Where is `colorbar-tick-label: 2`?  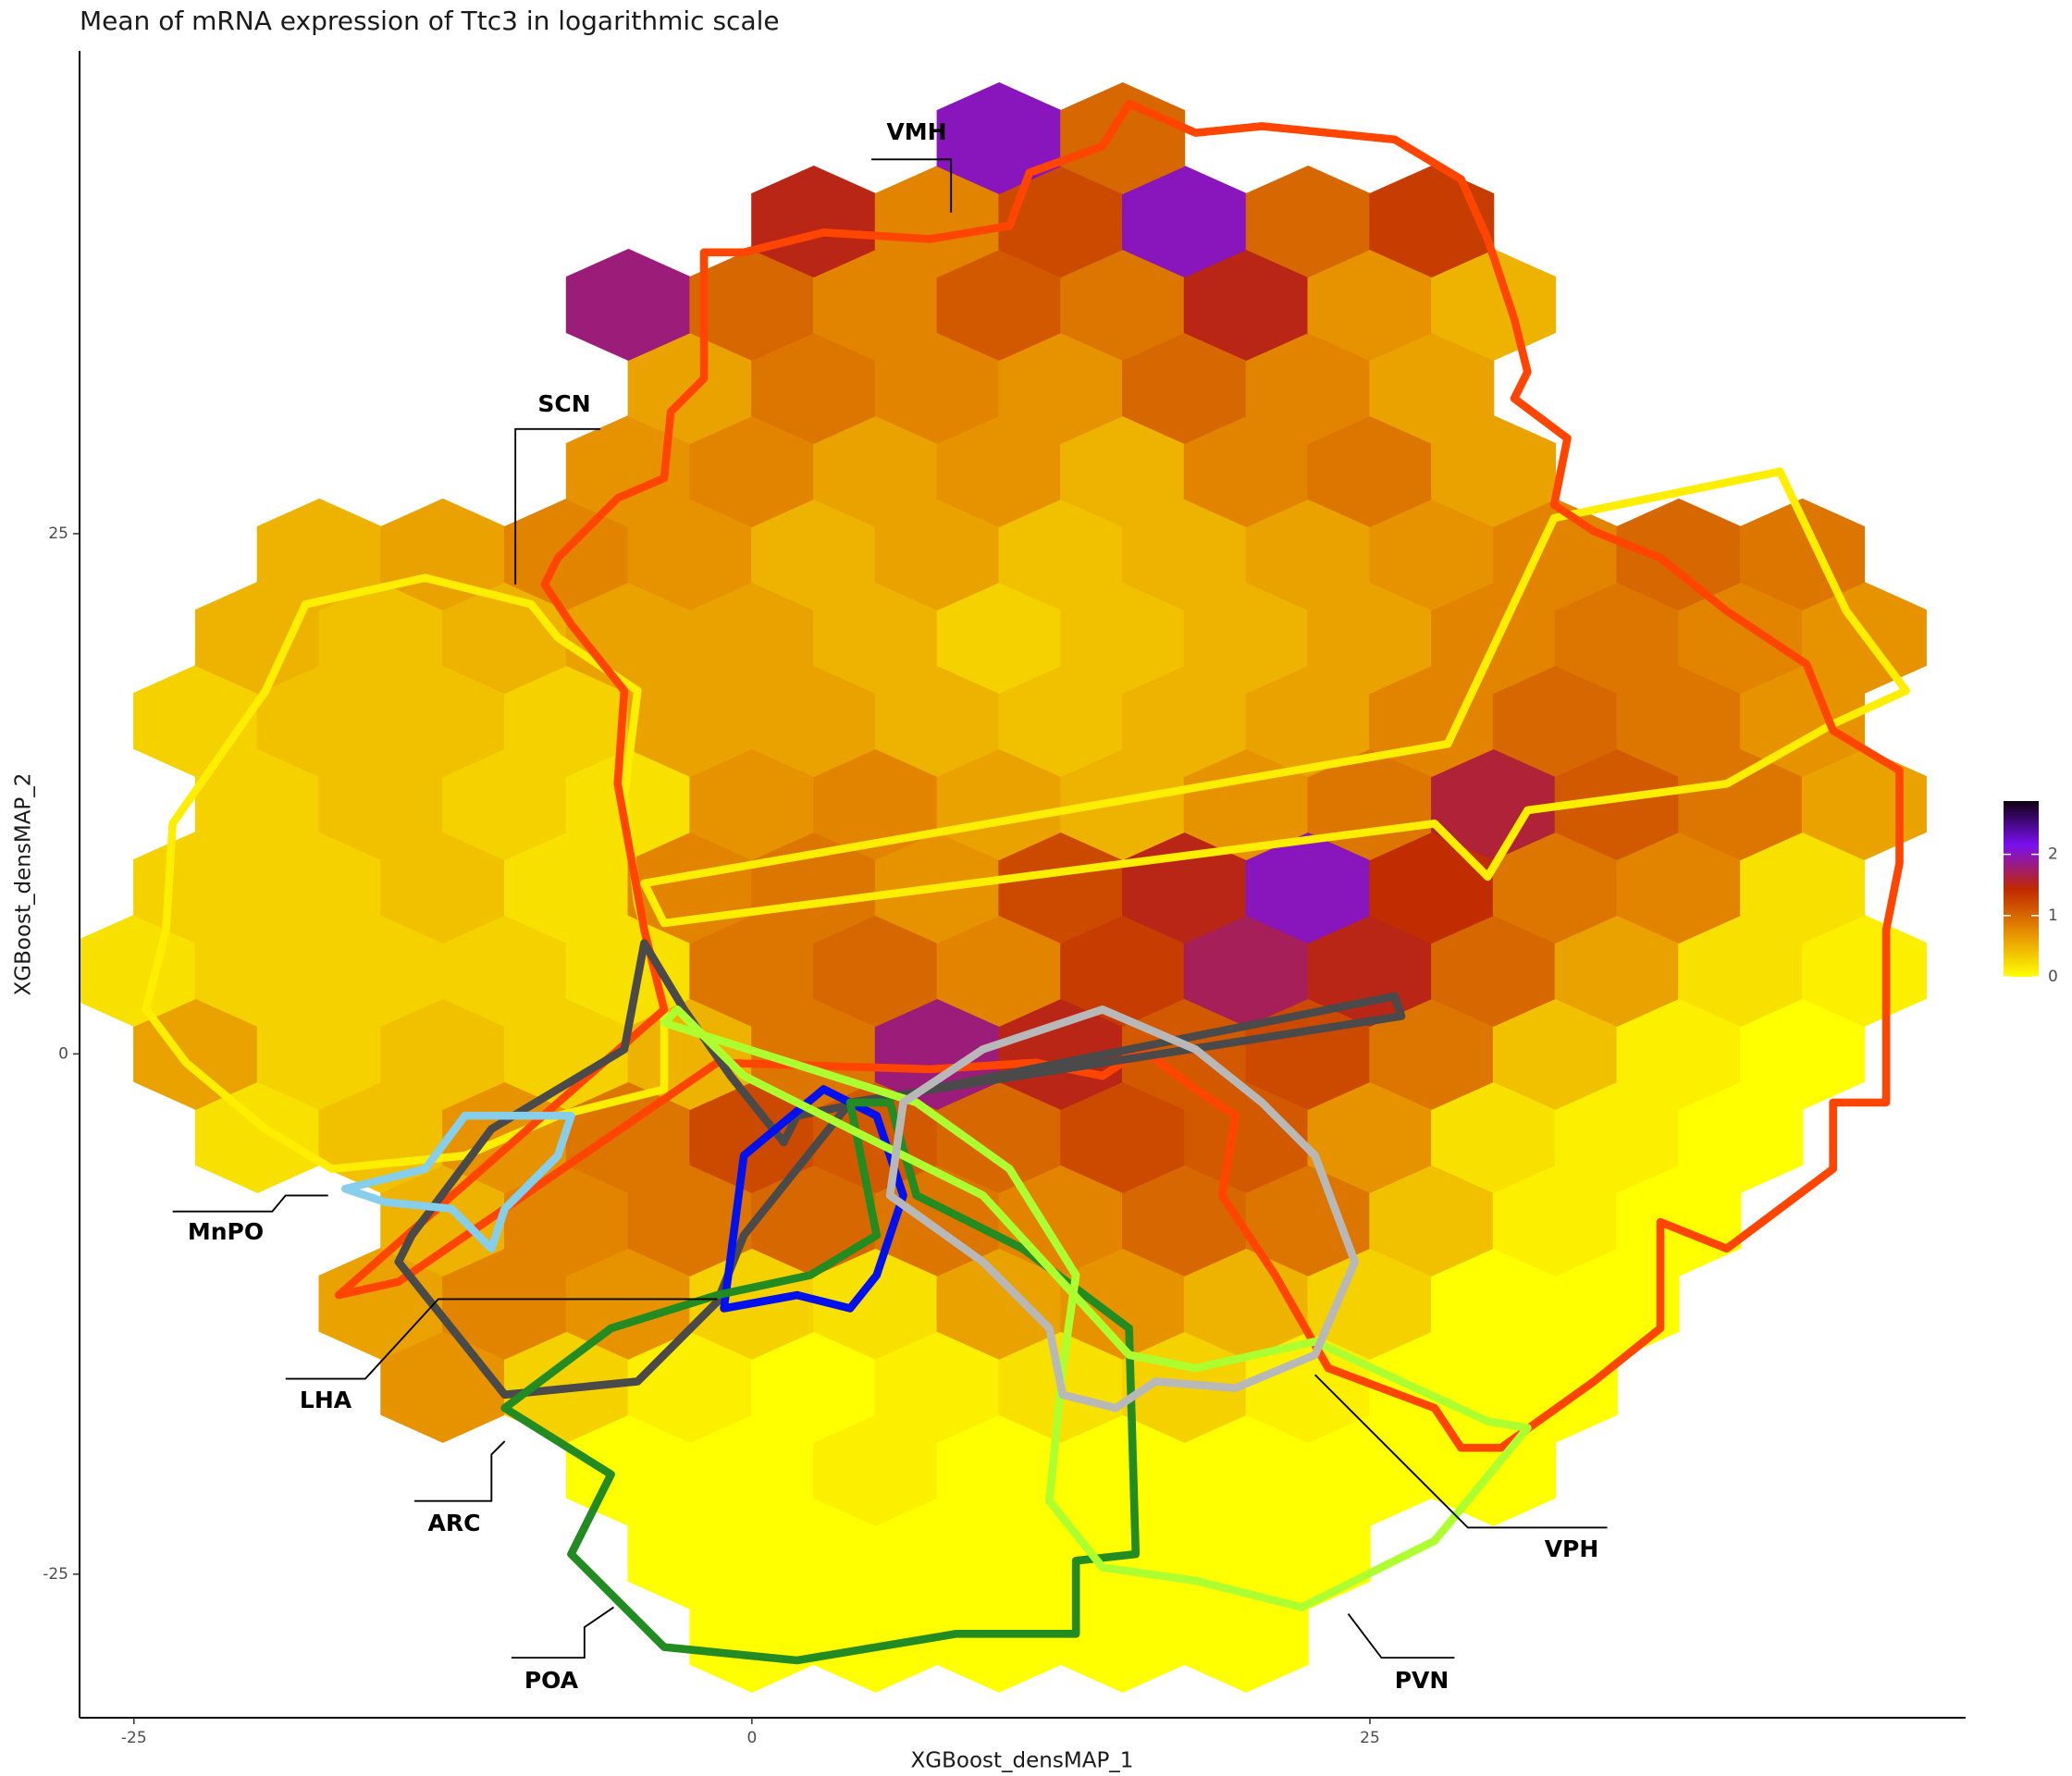
colorbar-tick-label: 2 is located at coordinates (2053, 855).